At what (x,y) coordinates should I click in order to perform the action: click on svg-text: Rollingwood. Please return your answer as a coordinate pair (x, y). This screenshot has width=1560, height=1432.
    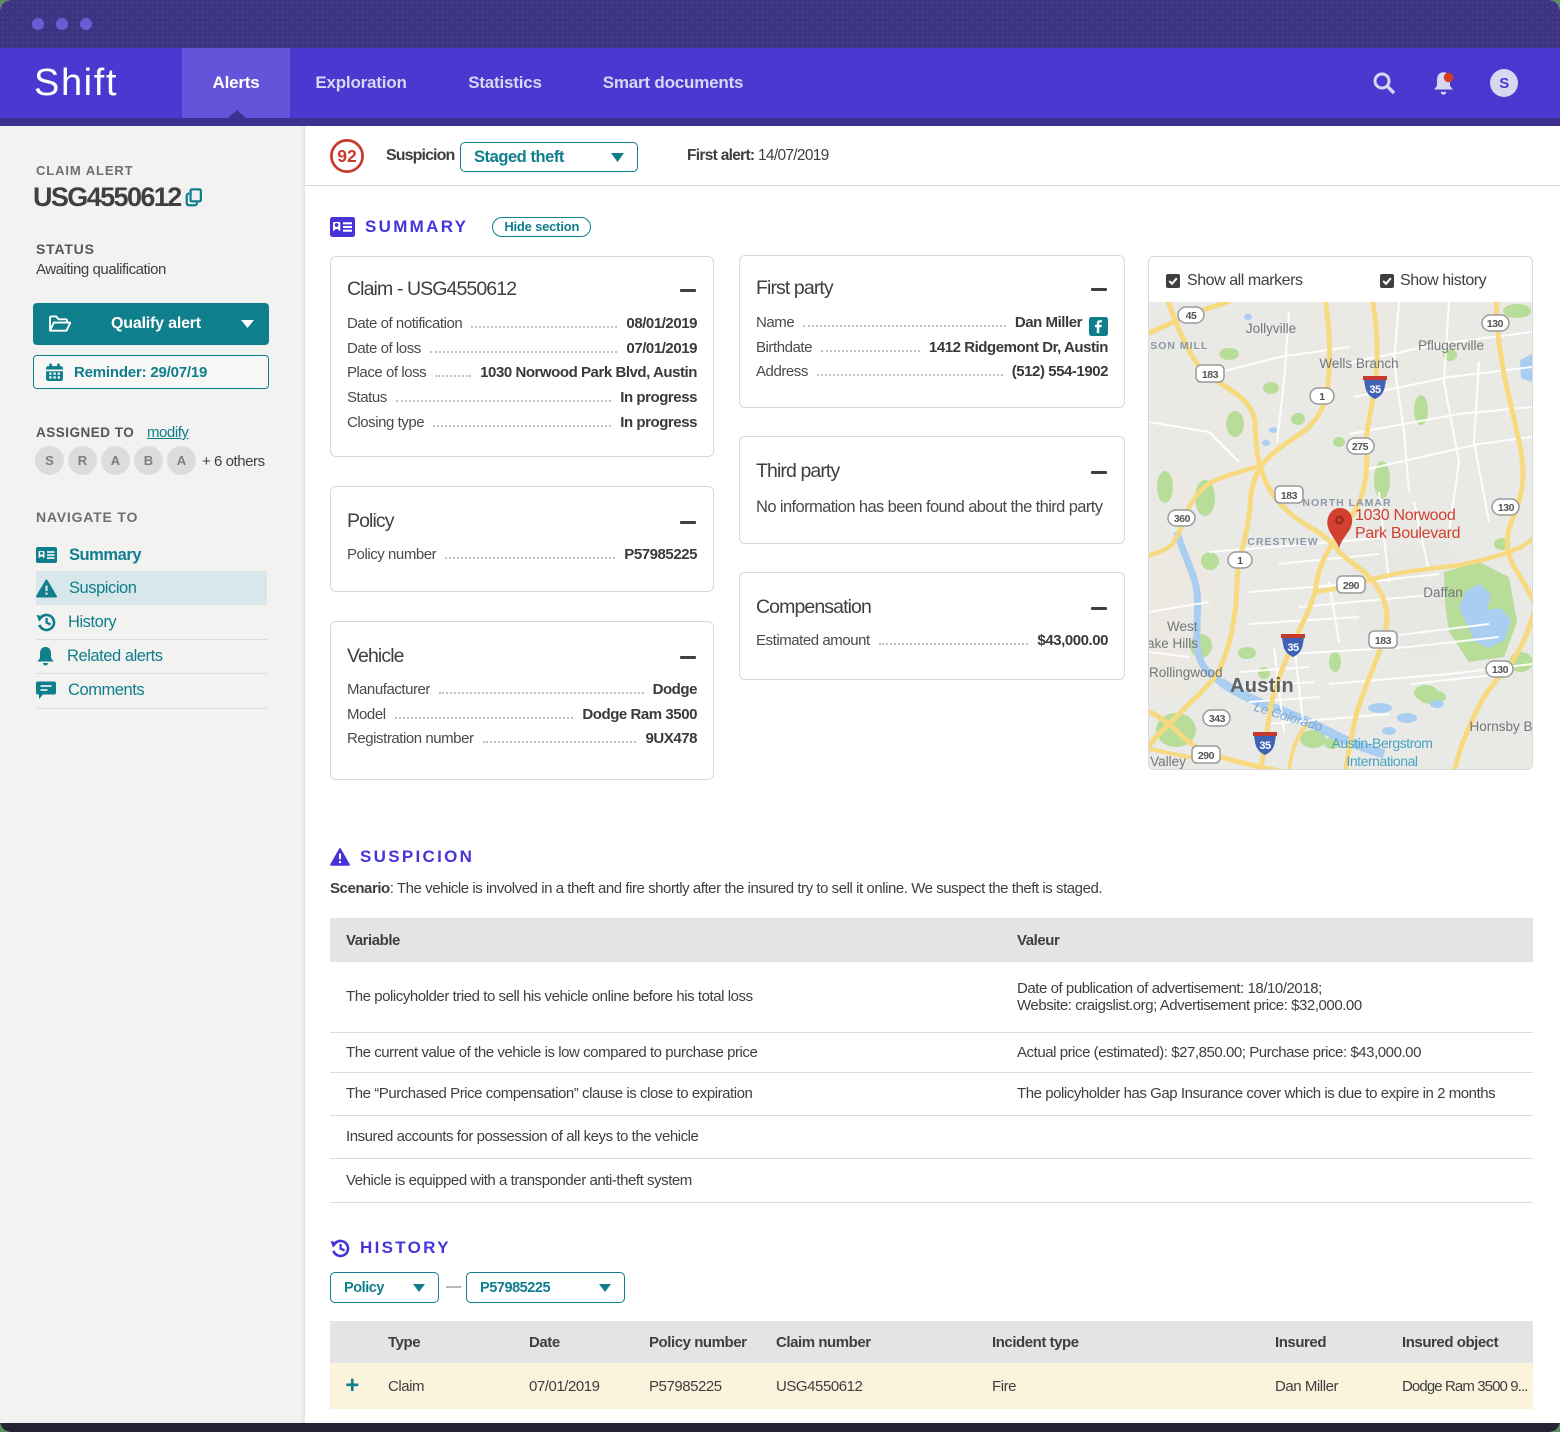
    Looking at the image, I should click on (1186, 672).